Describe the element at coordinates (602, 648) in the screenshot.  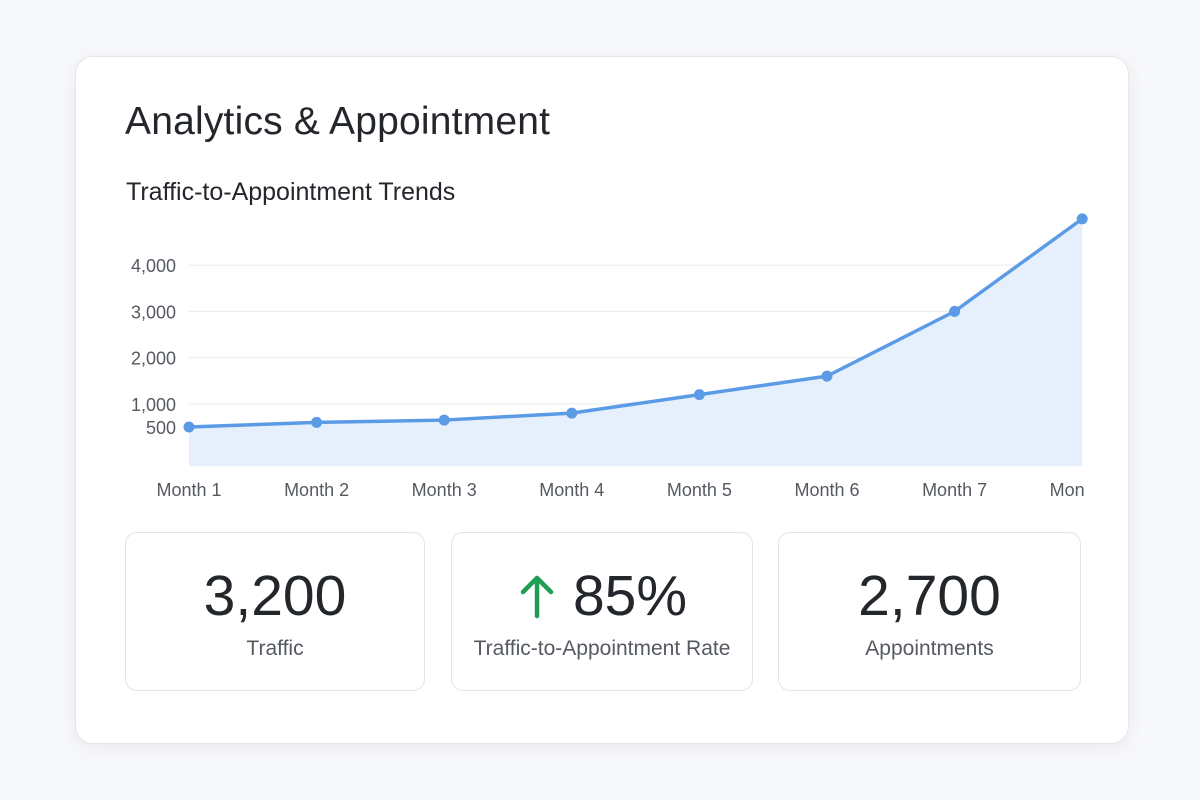
I see `rate-label: Traffic-to-Appointment Rate` at that location.